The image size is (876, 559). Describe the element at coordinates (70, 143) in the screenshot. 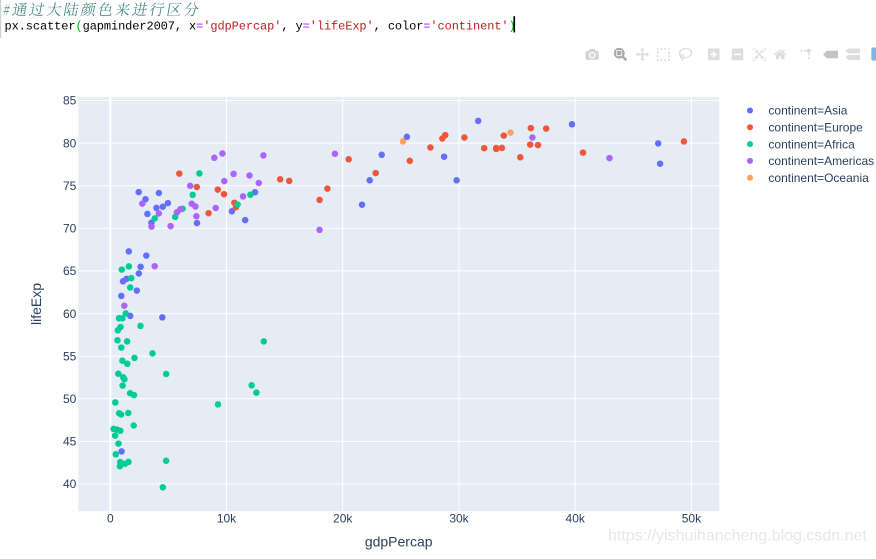

I see `svg-text: 80` at that location.